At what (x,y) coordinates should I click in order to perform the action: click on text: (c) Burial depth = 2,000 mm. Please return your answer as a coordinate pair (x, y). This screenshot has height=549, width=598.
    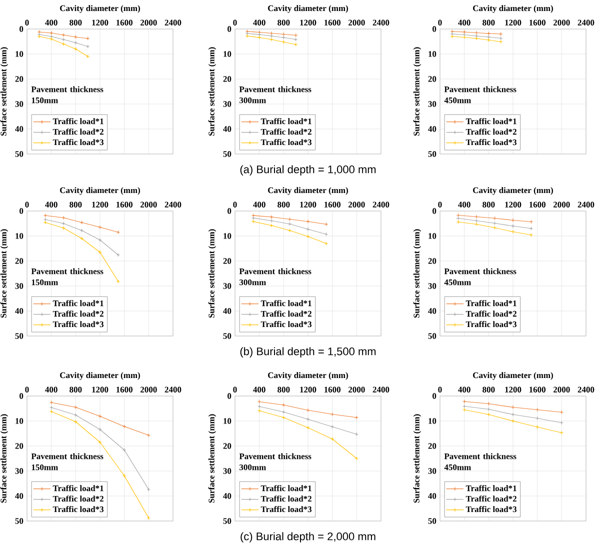
    Looking at the image, I should click on (308, 537).